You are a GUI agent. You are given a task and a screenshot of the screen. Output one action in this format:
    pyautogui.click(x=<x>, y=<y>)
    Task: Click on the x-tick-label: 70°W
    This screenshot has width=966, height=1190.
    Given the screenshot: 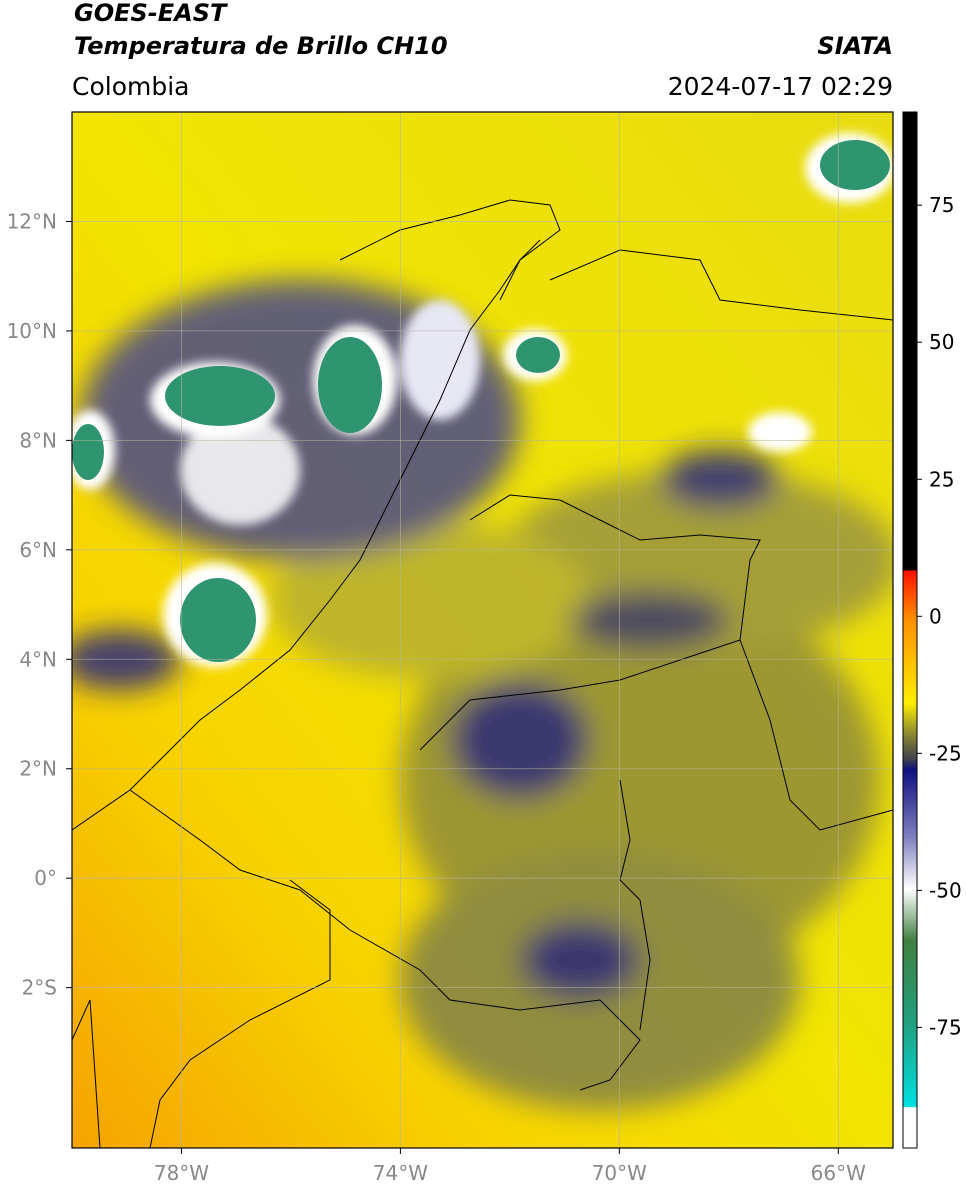 What is the action you would take?
    pyautogui.click(x=619, y=1173)
    